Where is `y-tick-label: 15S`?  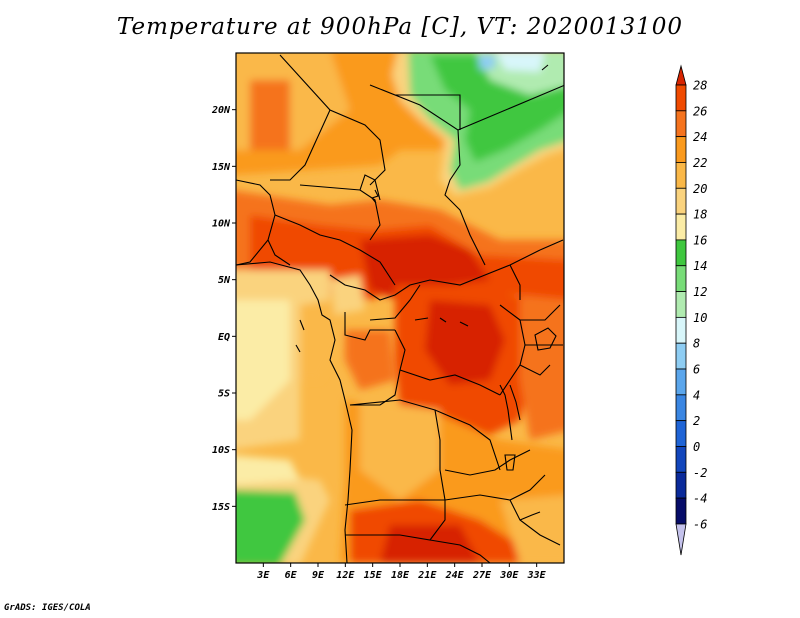
y-tick-label: 15S is located at coordinates (221, 507).